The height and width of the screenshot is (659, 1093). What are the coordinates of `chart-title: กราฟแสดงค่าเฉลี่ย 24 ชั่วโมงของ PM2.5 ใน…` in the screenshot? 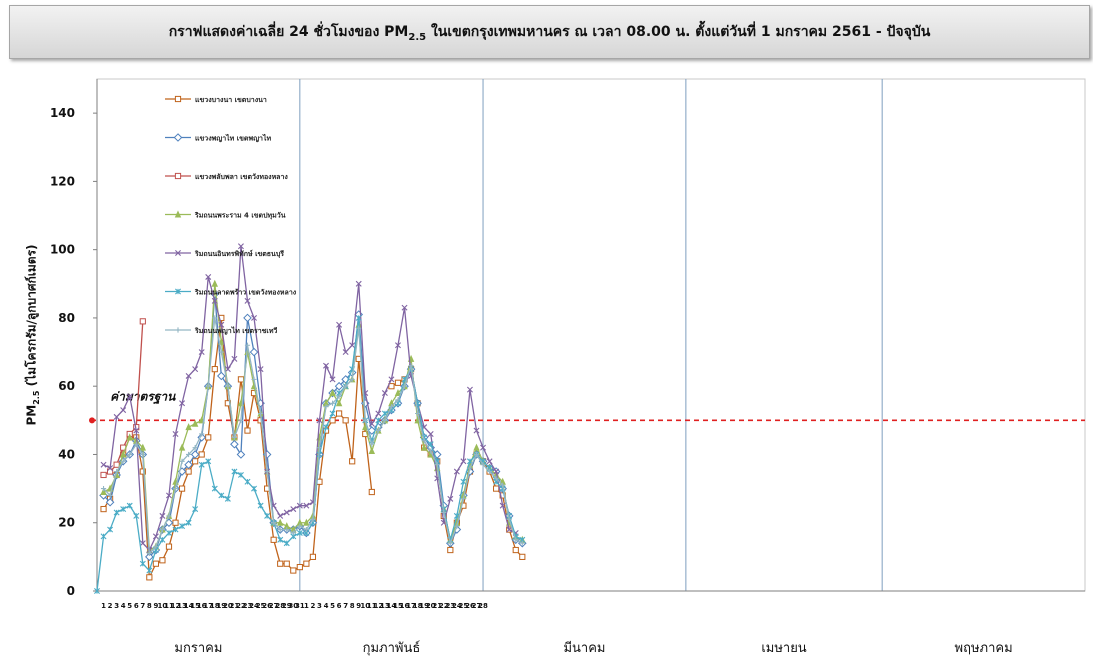 It's located at (549, 33).